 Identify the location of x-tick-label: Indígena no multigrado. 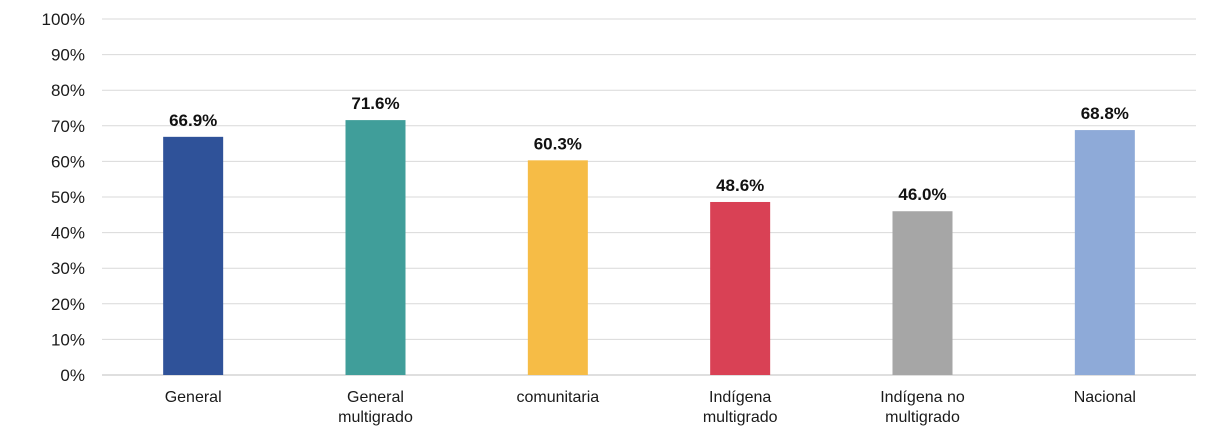
(922, 407).